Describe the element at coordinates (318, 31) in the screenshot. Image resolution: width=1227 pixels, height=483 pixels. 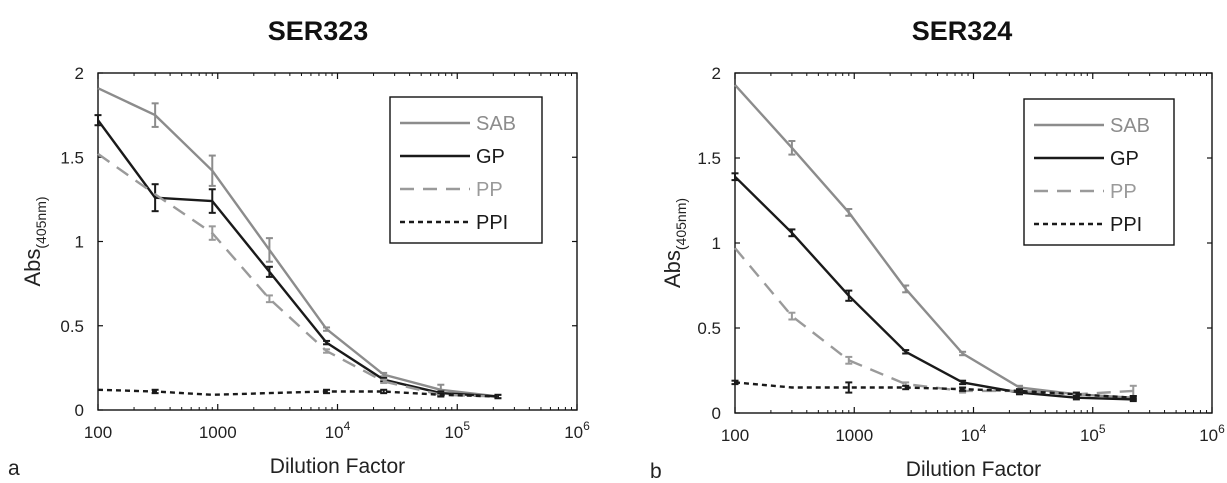
I see `chart-title: SER323` at that location.